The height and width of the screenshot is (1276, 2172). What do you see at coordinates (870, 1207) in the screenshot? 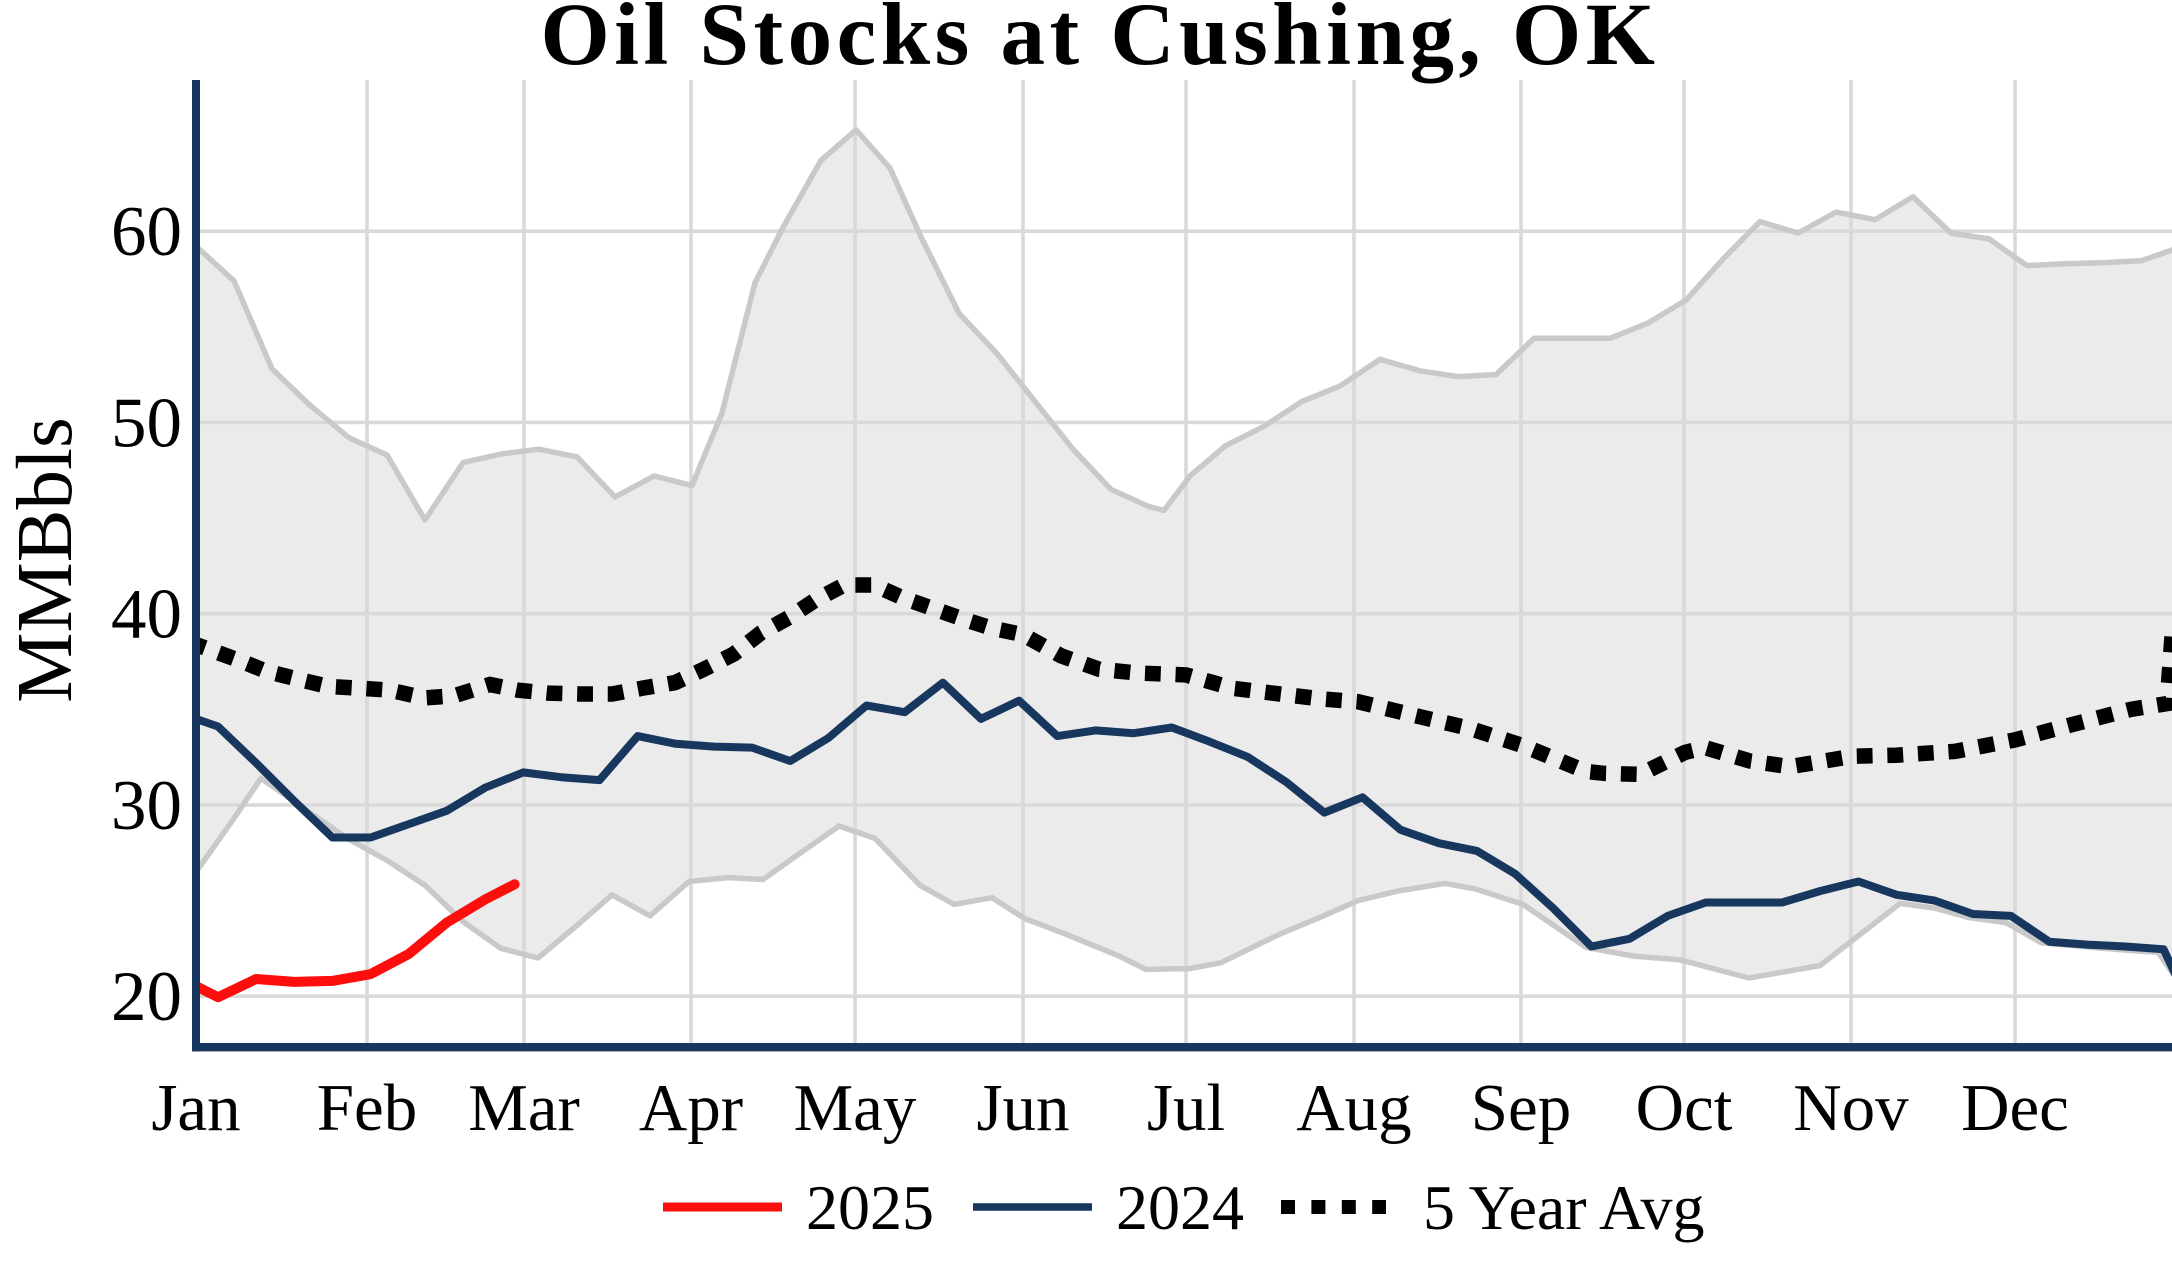
I see `svg-text: 2025` at bounding box center [870, 1207].